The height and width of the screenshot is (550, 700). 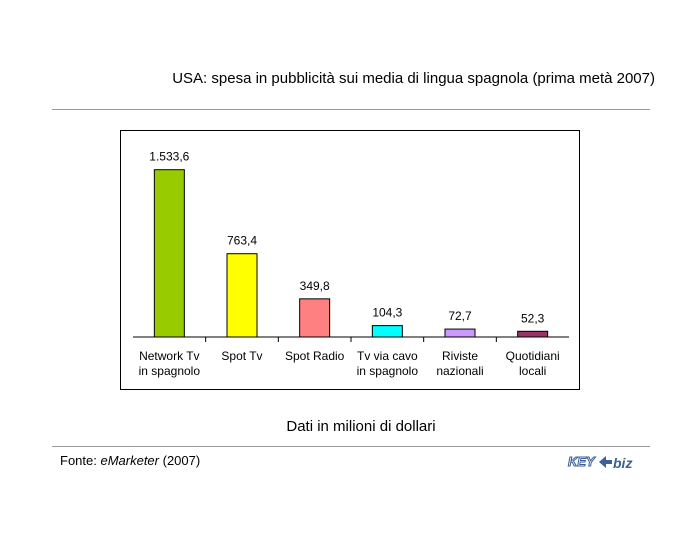 I want to click on data-label: 72,7, so click(x=460, y=316).